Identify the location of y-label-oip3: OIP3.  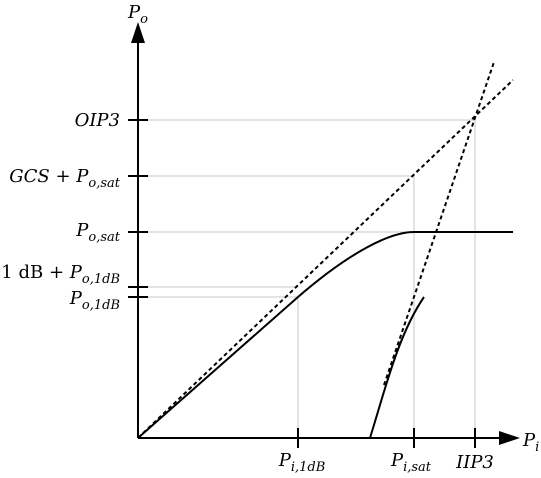
(97, 120).